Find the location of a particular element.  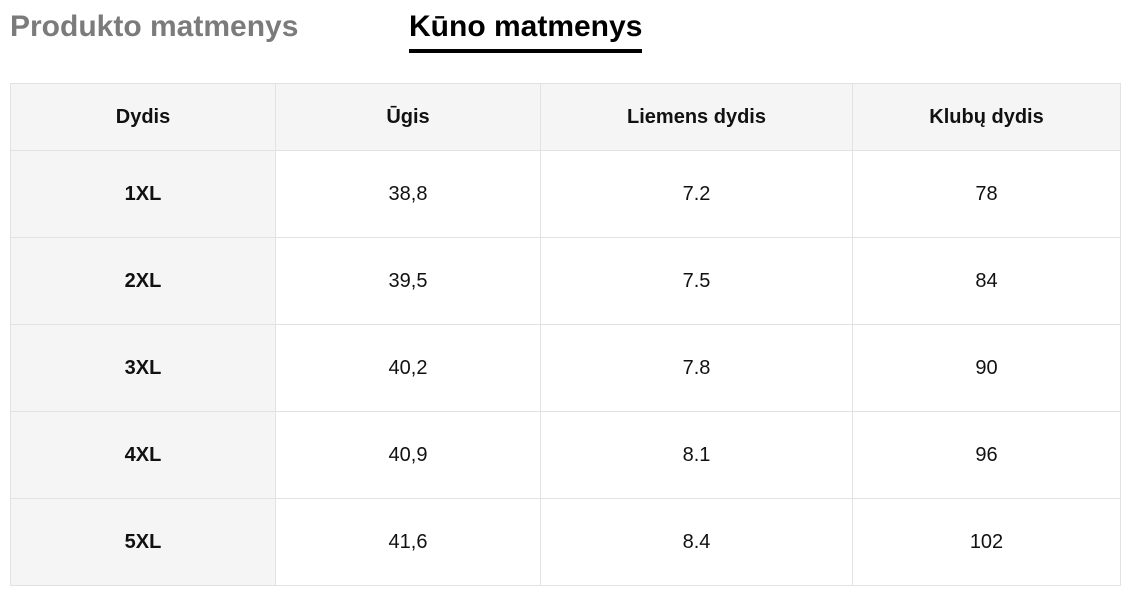

table-cell: 8.1 is located at coordinates (696, 455).